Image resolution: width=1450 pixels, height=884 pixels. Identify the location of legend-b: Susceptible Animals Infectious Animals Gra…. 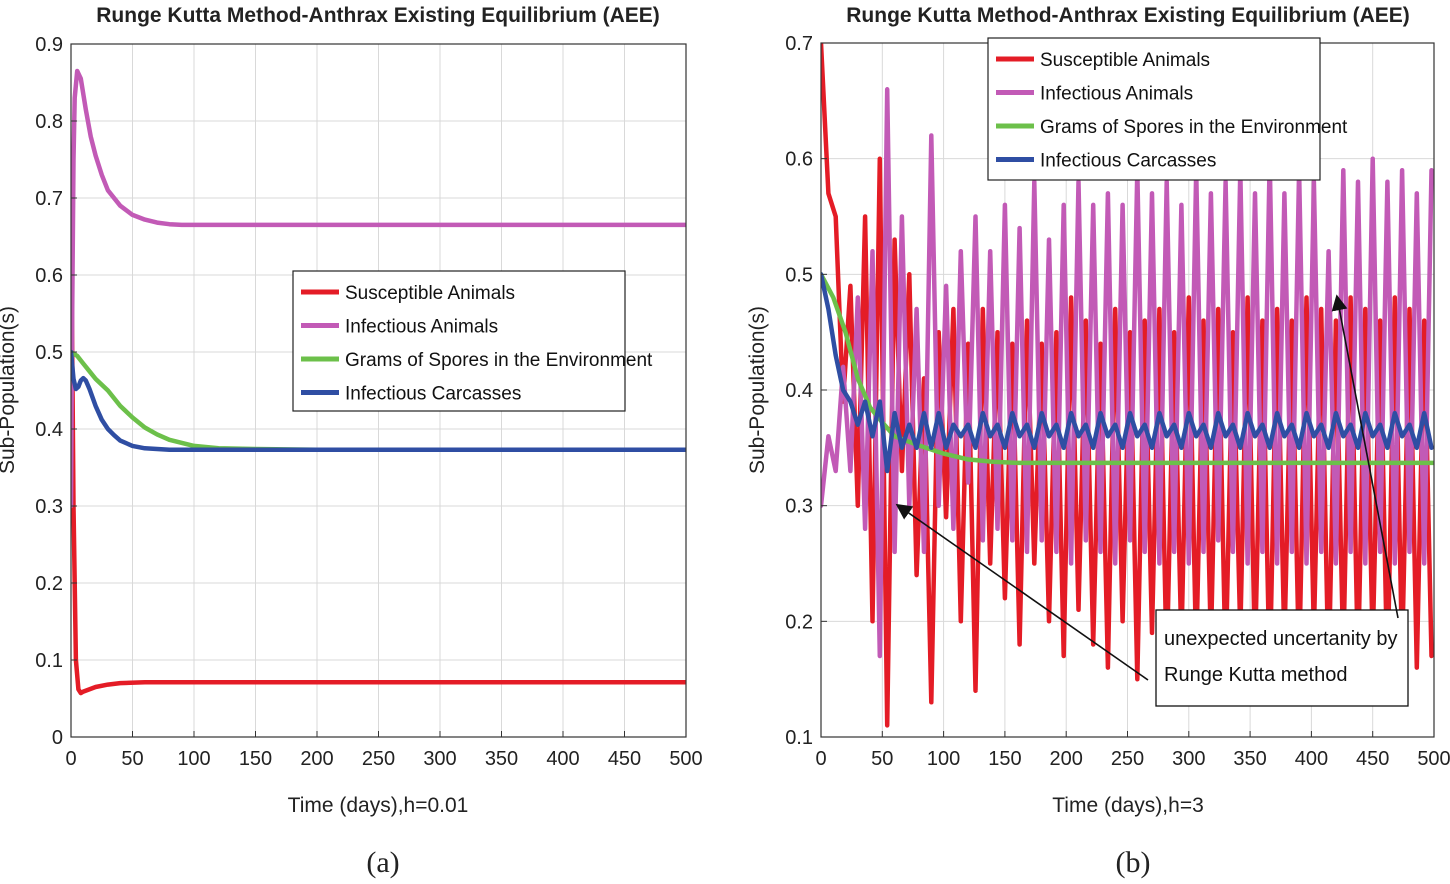
(1167, 109).